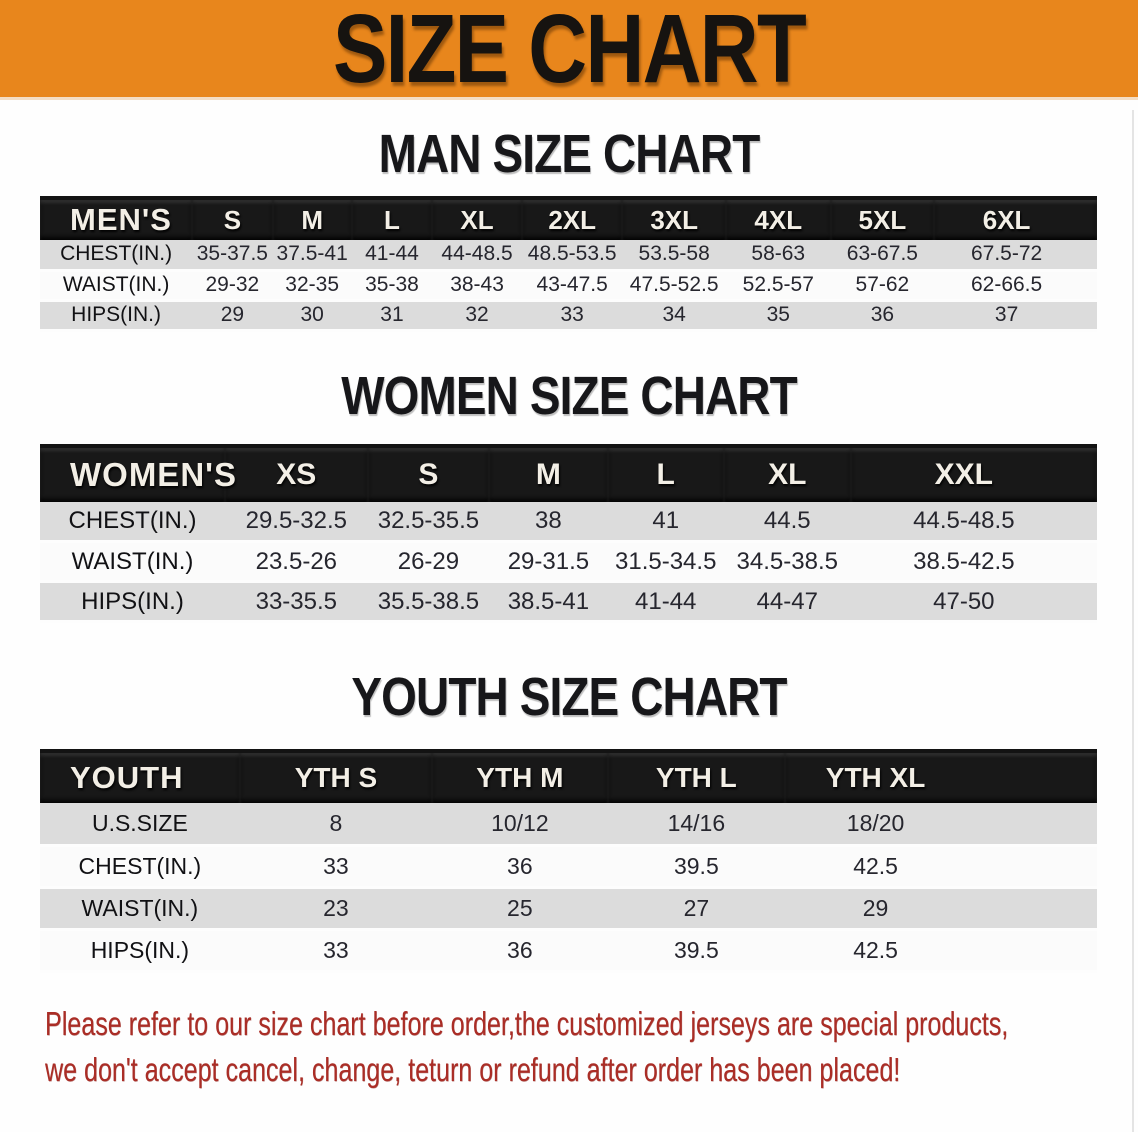 This screenshot has width=1138, height=1132. Describe the element at coordinates (296, 562) in the screenshot. I see `value-cell: 23.5-26` at that location.